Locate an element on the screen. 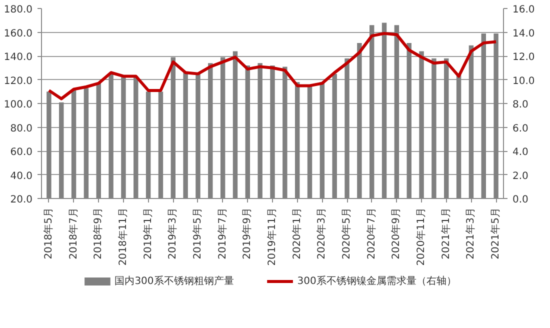 This screenshot has height=328, width=550. x-tick-label: 2018年11月 is located at coordinates (122, 236).